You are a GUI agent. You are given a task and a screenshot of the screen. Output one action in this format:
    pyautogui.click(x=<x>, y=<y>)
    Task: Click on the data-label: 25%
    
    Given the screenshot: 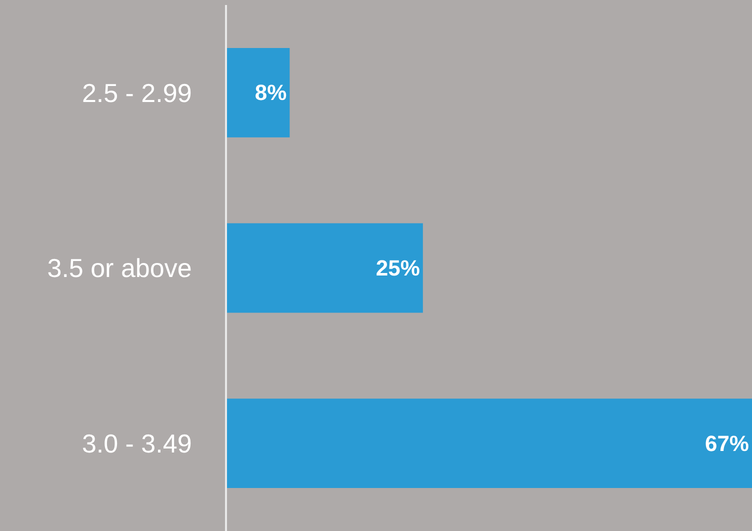 What is the action you would take?
    pyautogui.click(x=398, y=268)
    